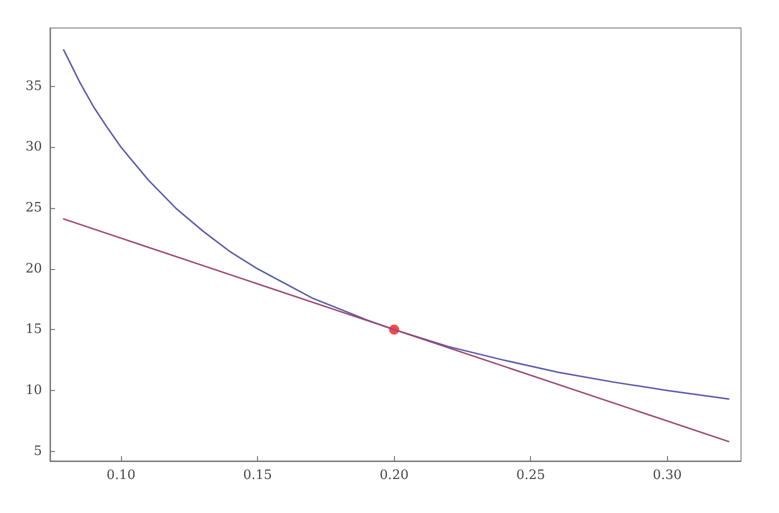 This screenshot has height=513, width=779. I want to click on y-tick-label: 25, so click(33, 208).